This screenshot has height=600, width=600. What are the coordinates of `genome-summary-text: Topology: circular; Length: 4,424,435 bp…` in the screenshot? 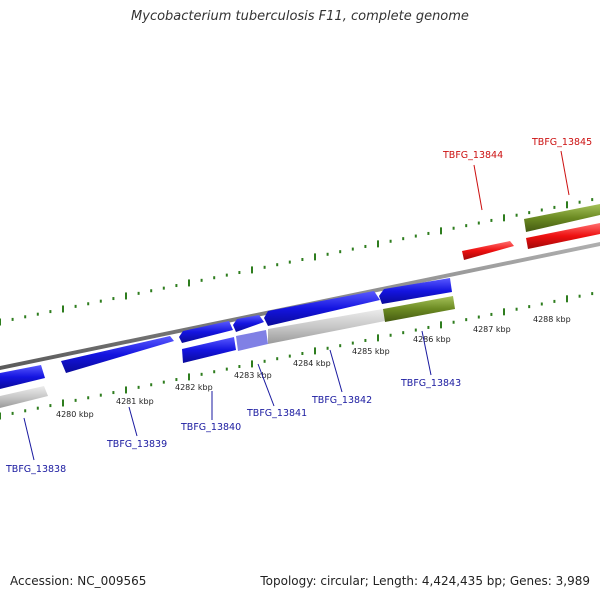 It's located at (425, 581).